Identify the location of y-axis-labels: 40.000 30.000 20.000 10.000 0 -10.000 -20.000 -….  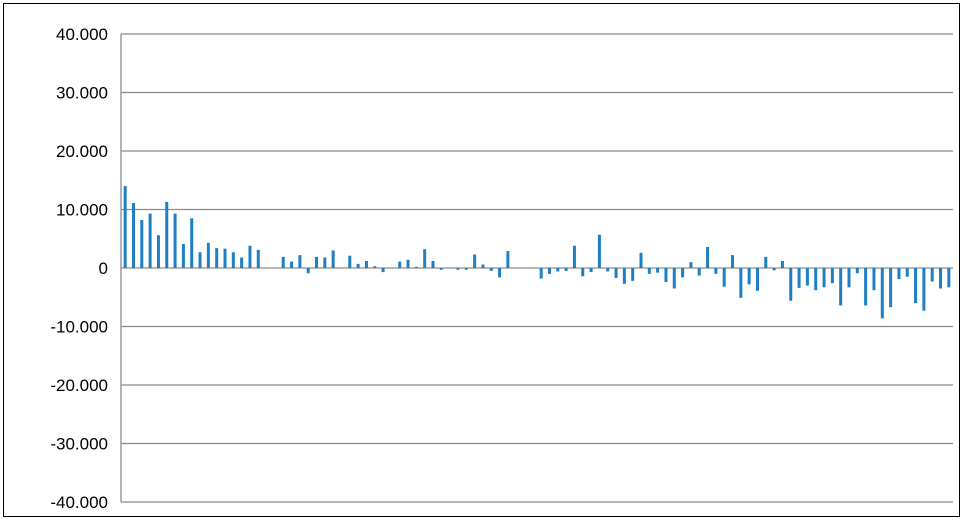
(79, 268).